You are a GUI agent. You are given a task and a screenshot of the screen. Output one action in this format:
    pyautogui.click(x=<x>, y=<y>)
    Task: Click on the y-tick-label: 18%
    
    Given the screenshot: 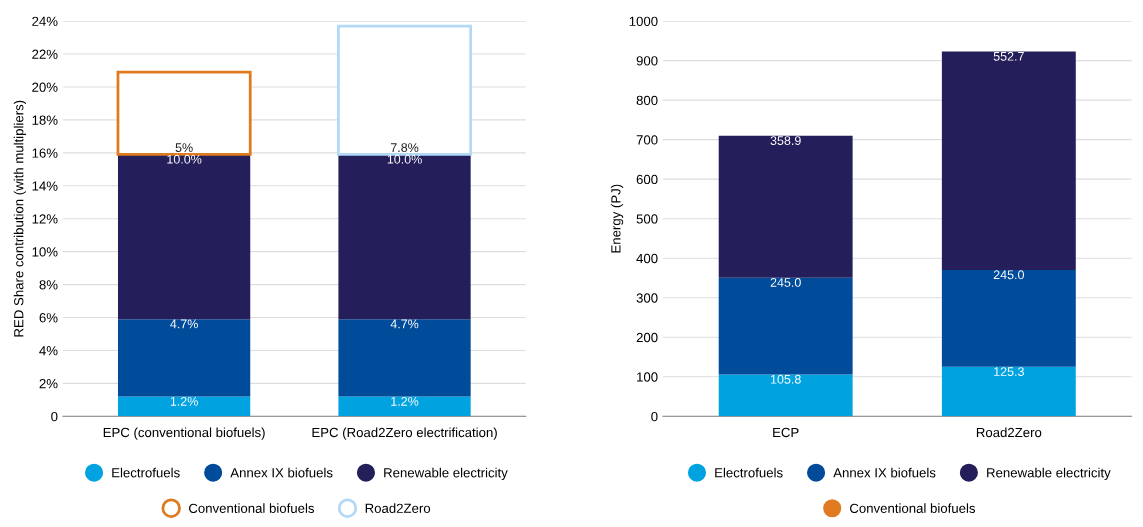 What is the action you would take?
    pyautogui.click(x=45, y=120)
    